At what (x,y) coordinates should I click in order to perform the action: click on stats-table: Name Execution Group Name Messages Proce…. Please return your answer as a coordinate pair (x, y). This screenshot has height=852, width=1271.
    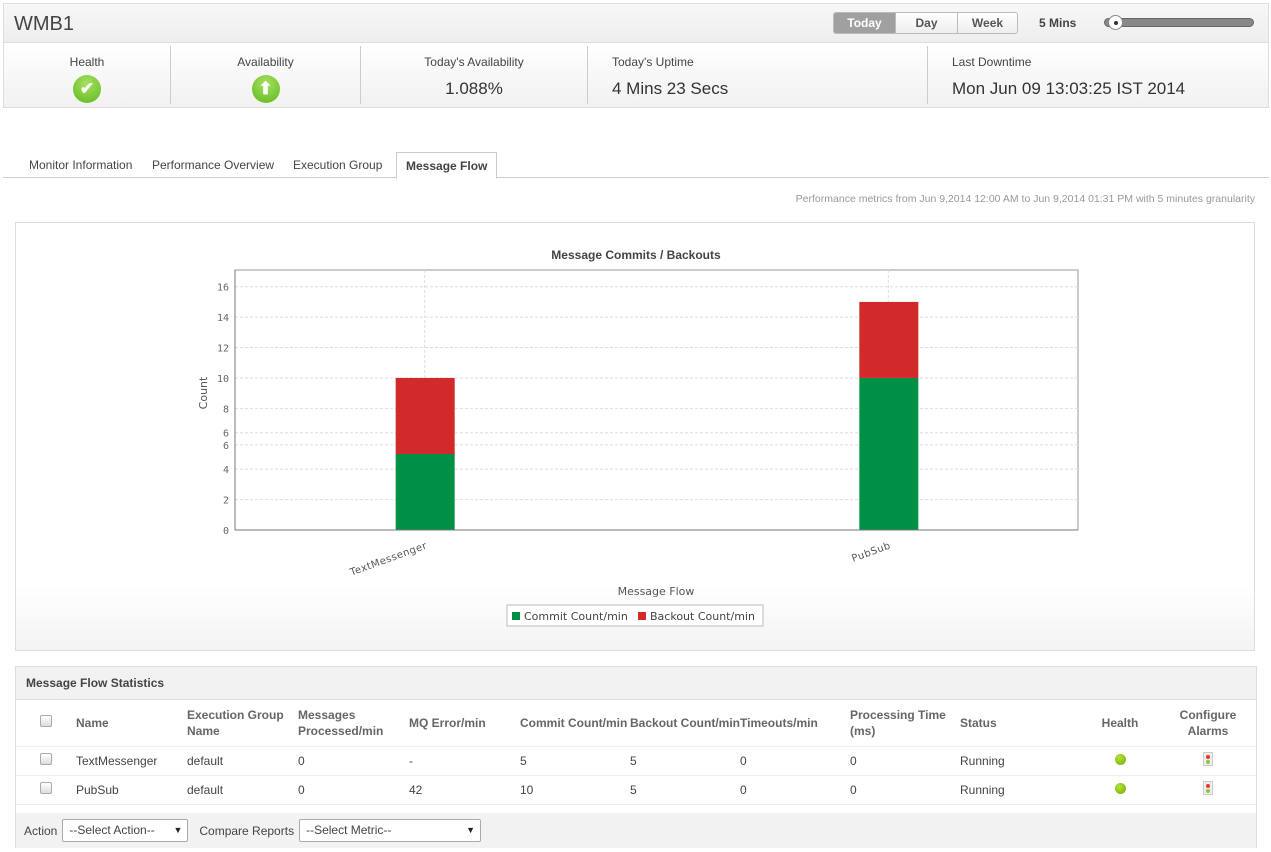
    Looking at the image, I should click on (636, 752).